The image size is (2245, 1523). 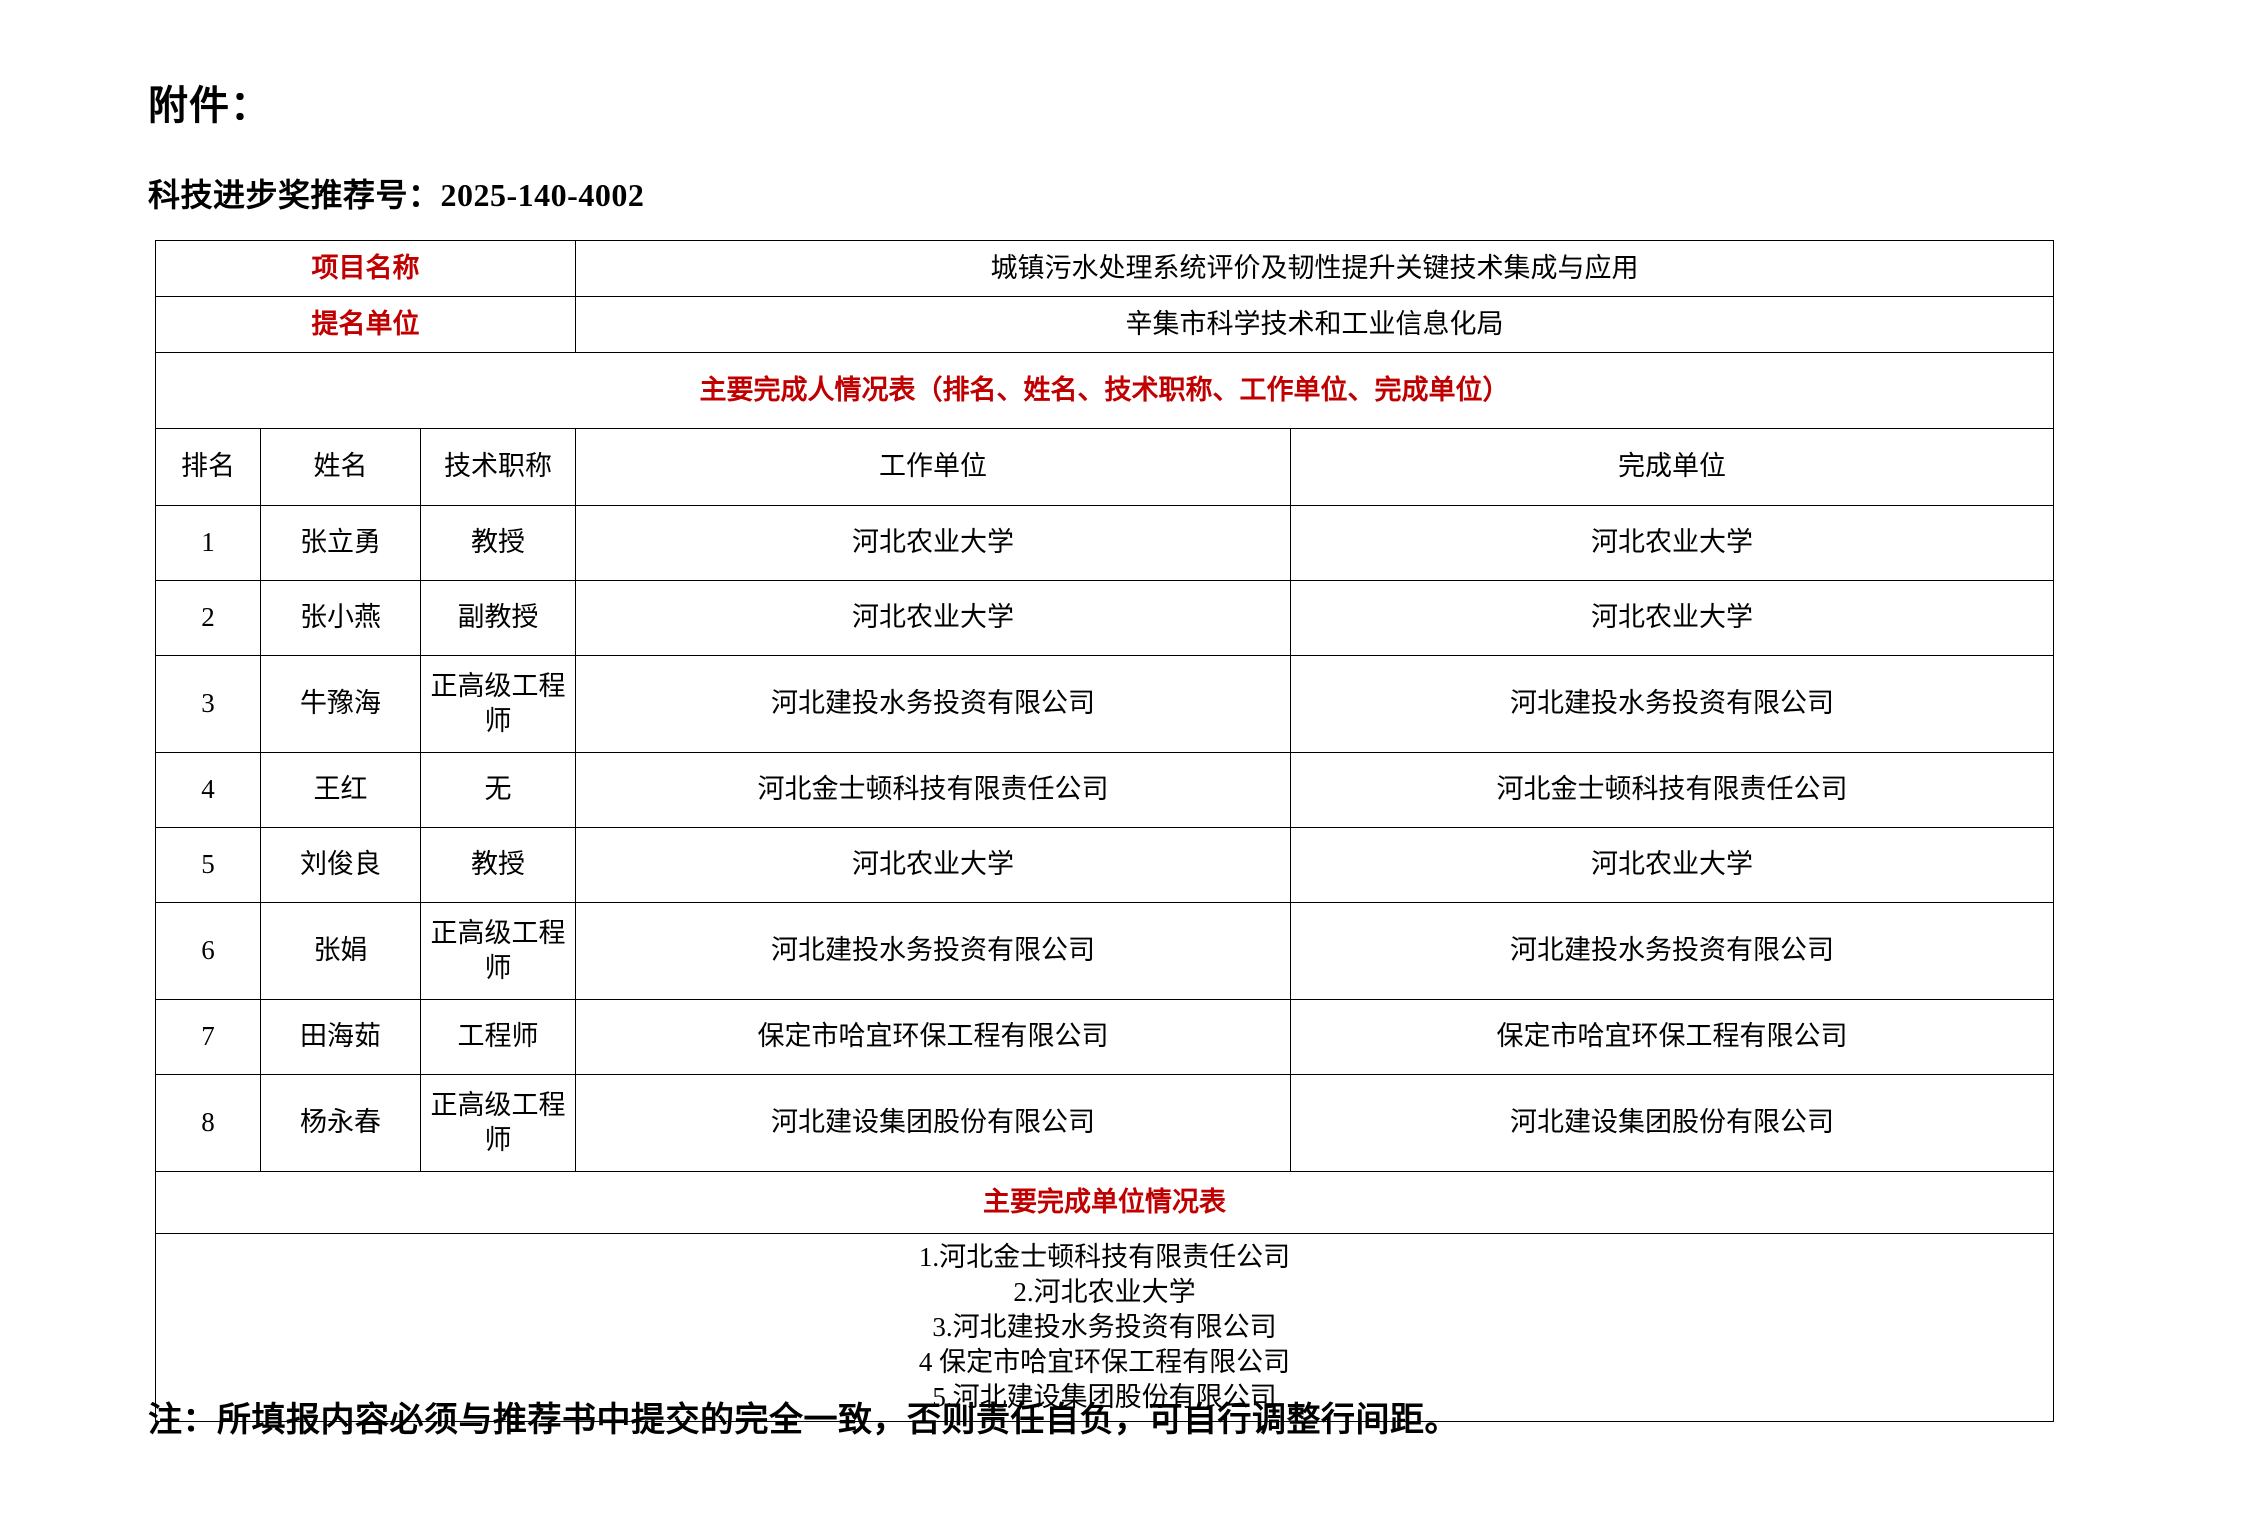 I want to click on cell-name: 王红, so click(x=340, y=790).